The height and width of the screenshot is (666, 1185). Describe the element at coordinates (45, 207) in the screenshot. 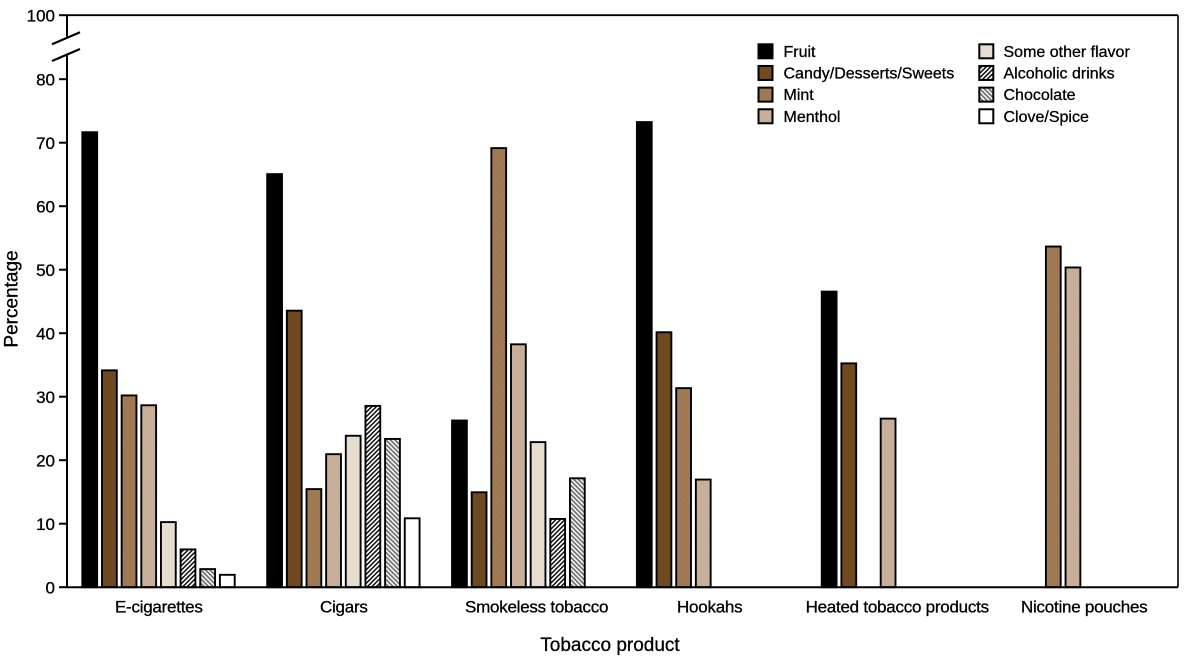

I see `svg-text: 60` at that location.